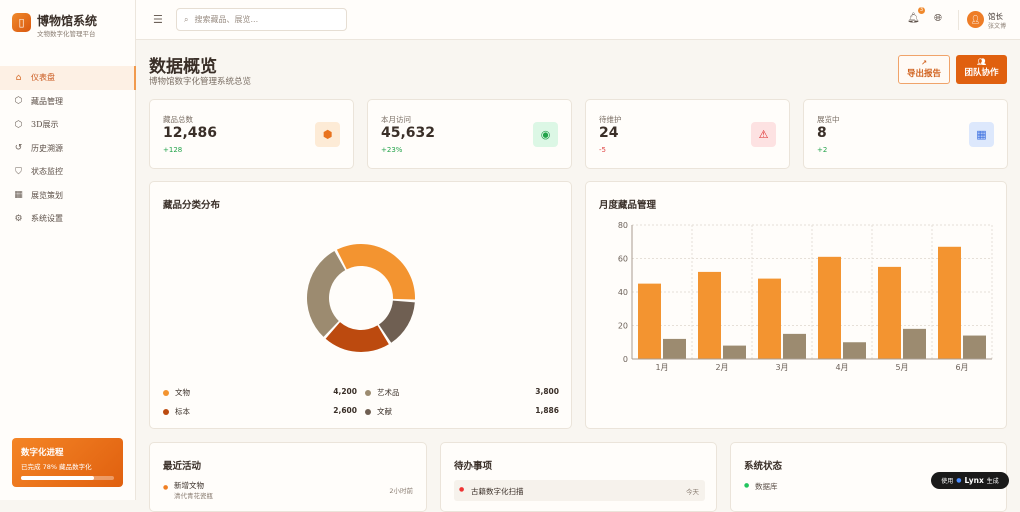  I want to click on bar-chart-title: 月度藏品管理, so click(628, 205).